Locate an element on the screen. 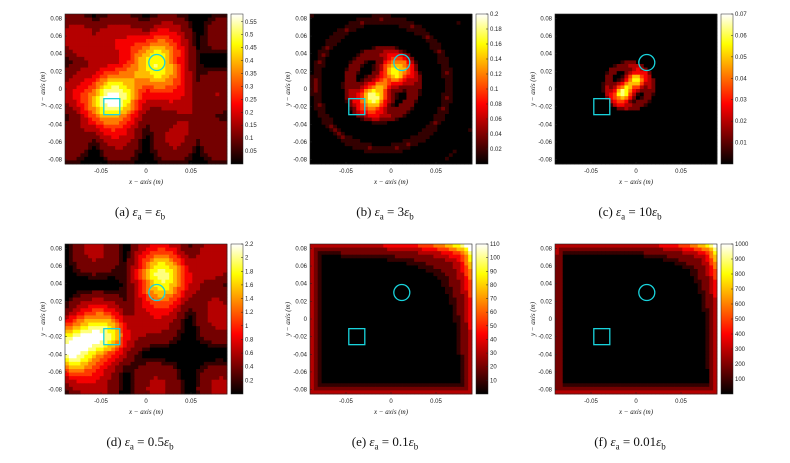  colorbar-tick-label: 0.5 is located at coordinates (249, 36).